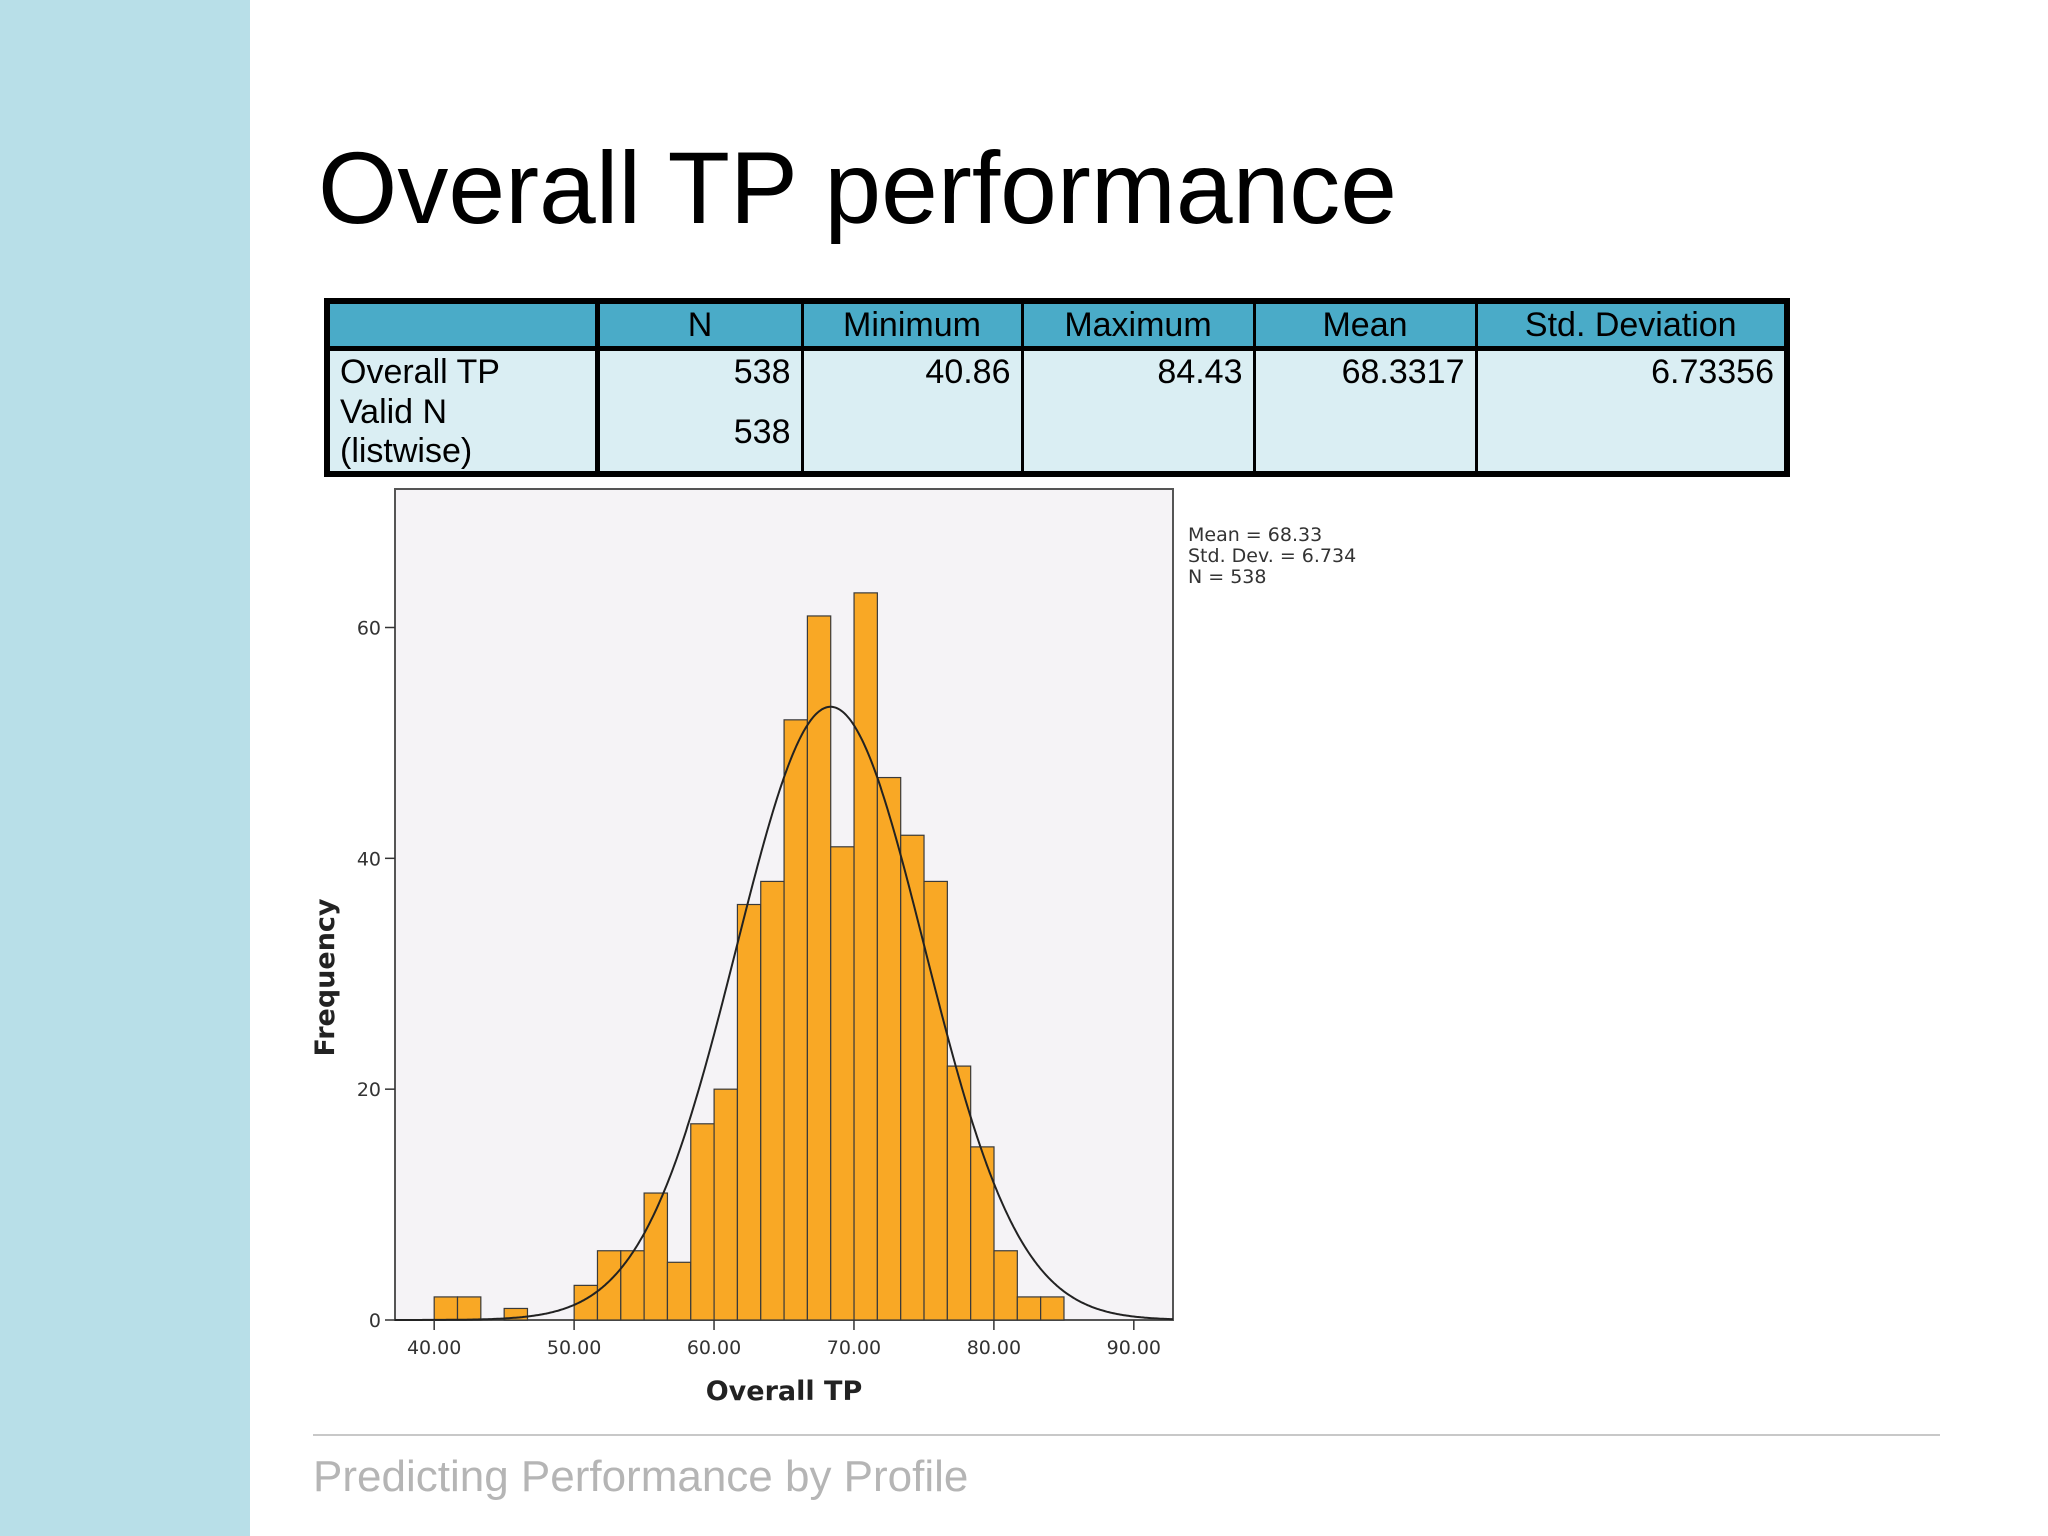 This screenshot has width=2048, height=1536. What do you see at coordinates (784, 1391) in the screenshot?
I see `x-axis-label: Overall TP` at bounding box center [784, 1391].